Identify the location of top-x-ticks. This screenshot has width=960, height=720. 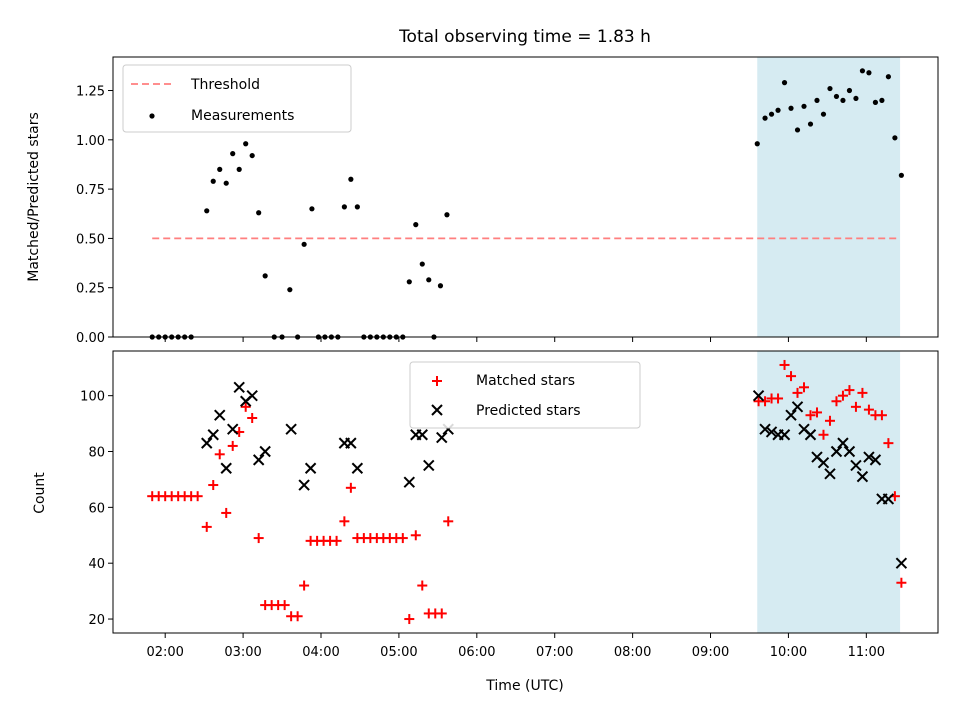
(515, 339).